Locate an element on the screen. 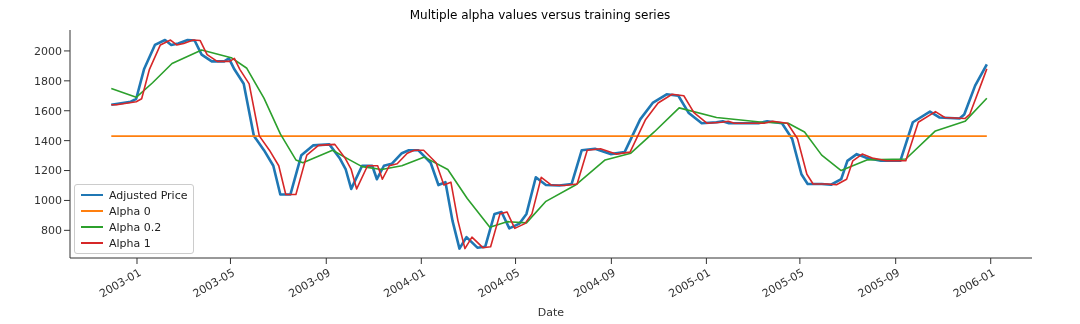 This screenshot has height=324, width=1080. y-tick-label: 1800 is located at coordinates (48, 81).